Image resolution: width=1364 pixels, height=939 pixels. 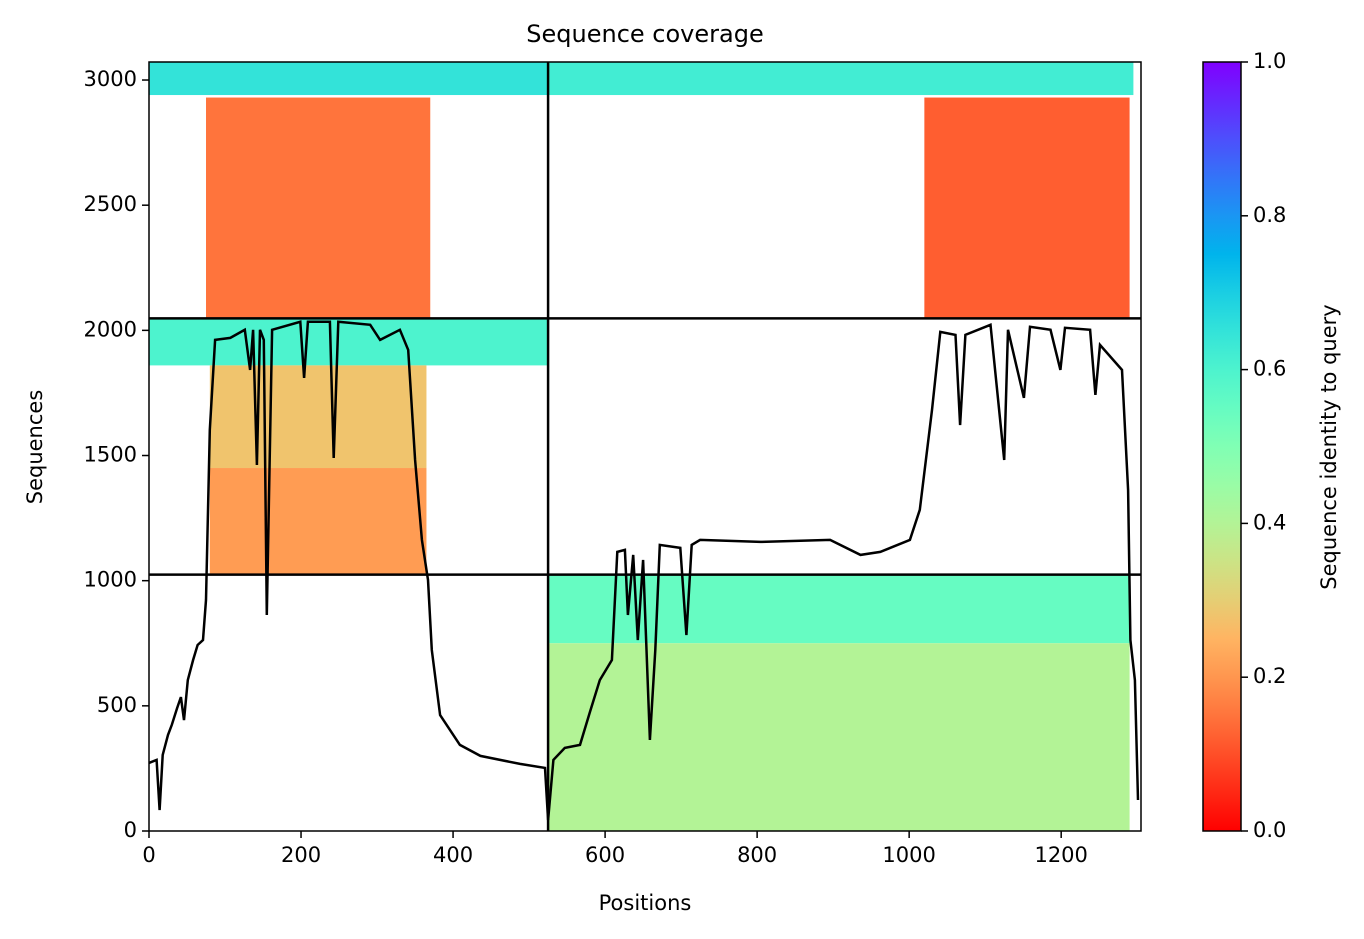 I want to click on y-tick-label: 0, so click(x=130, y=830).